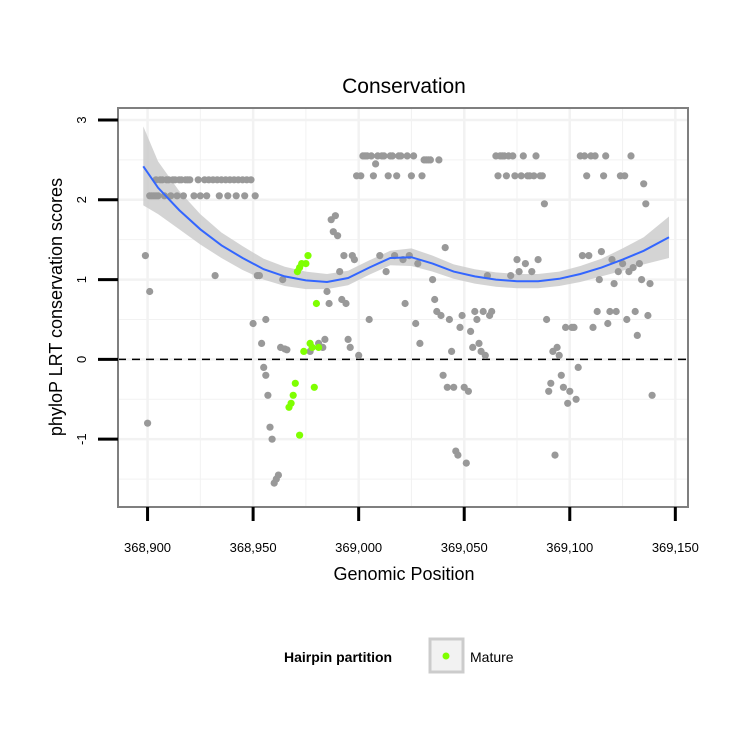  Describe the element at coordinates (492, 657) in the screenshot. I see `legend-label-mature: Mature` at that location.